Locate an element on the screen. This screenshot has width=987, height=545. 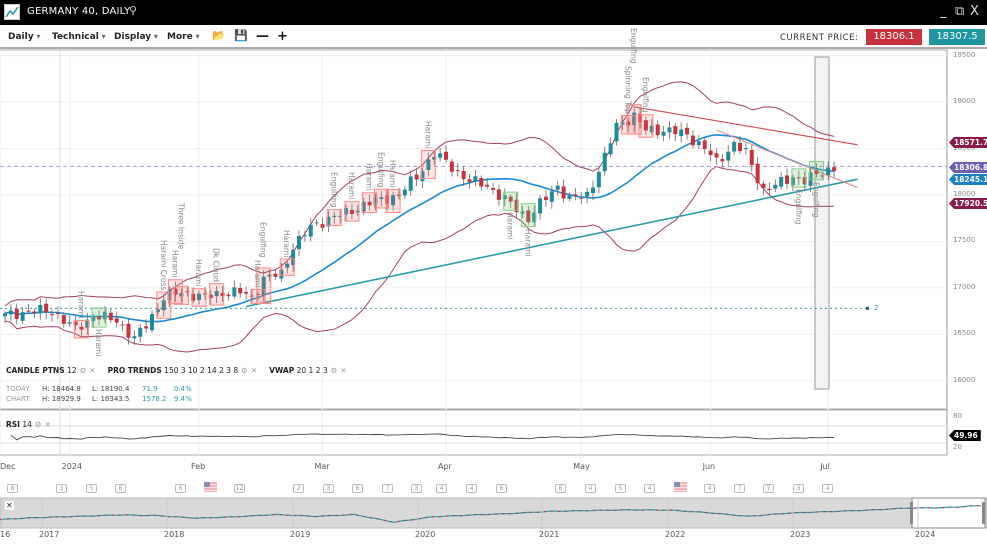
calendar-event-icon: 12 is located at coordinates (239, 488).